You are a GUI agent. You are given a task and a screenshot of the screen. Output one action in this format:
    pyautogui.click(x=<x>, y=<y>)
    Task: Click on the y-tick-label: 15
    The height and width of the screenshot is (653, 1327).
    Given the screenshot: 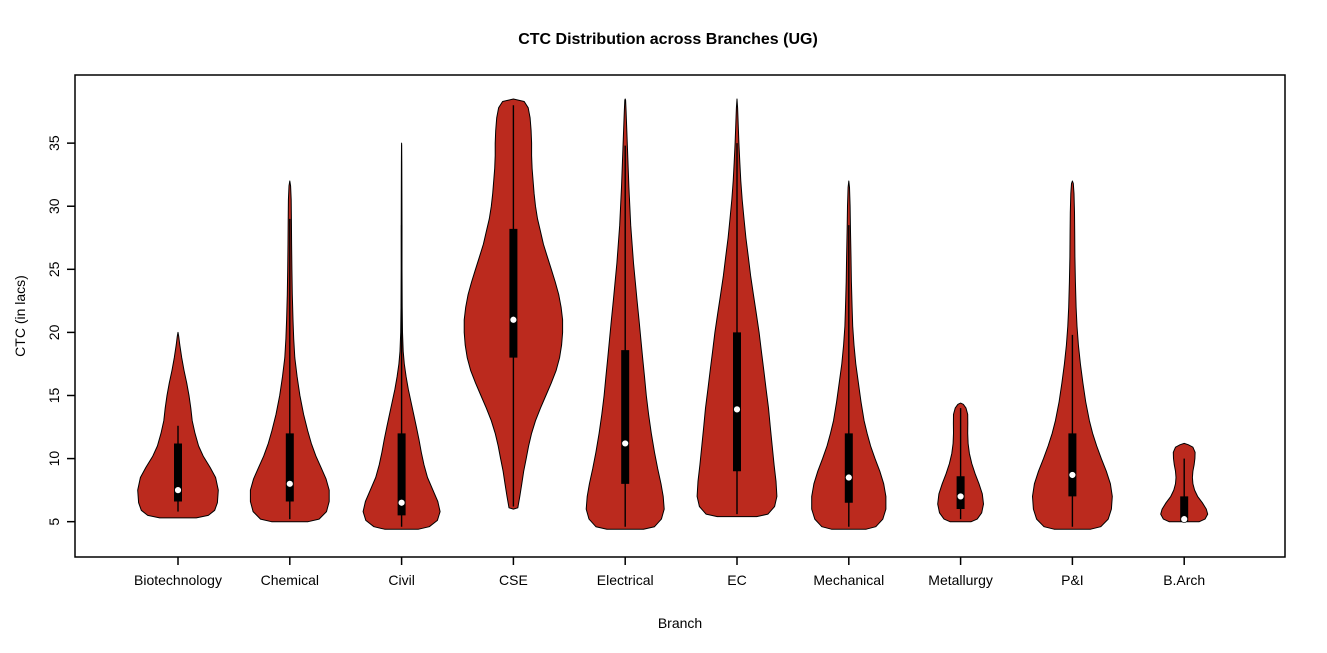 What is the action you would take?
    pyautogui.click(x=54, y=395)
    